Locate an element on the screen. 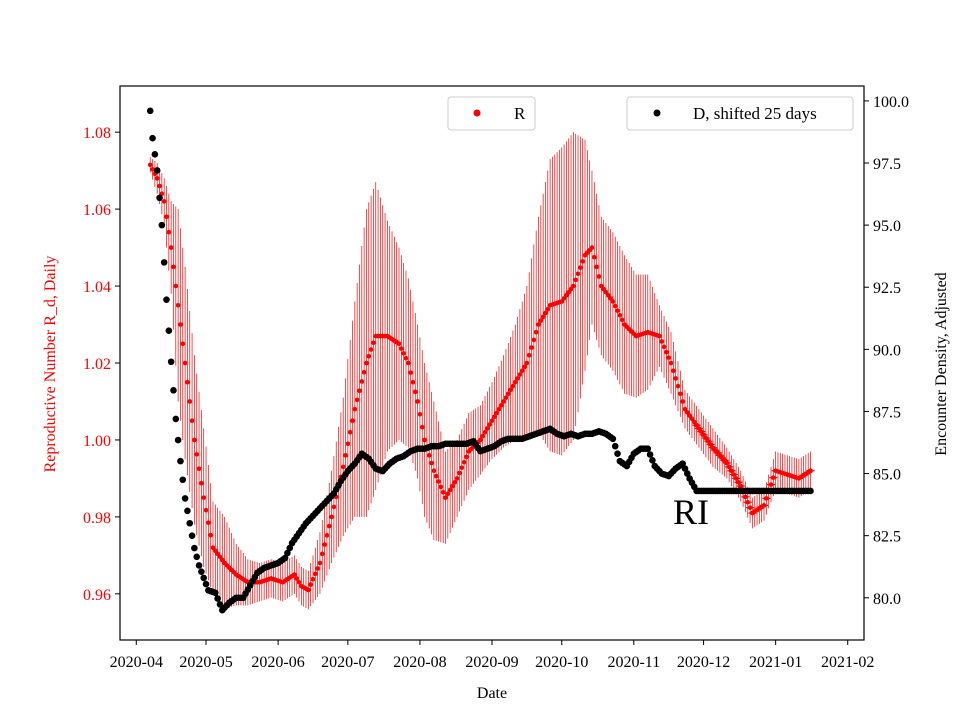 Image resolution: width=960 pixels, height=720 pixels. right-y-tick-label: 82.5 is located at coordinates (887, 537).